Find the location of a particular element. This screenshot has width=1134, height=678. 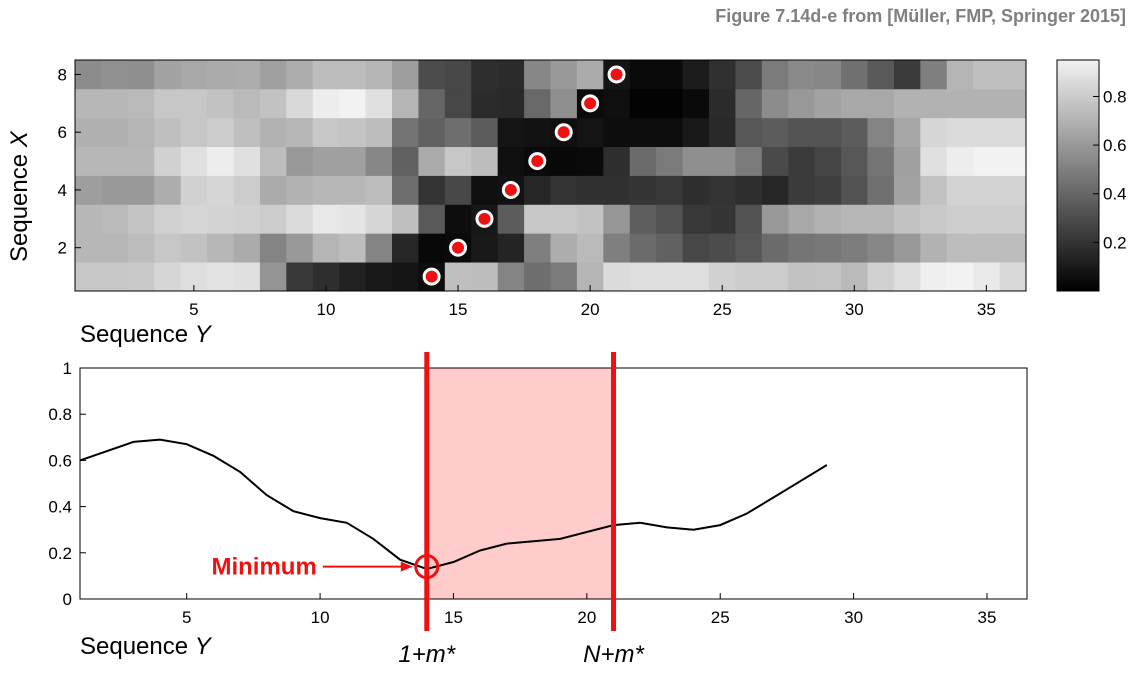

warping-path is located at coordinates (524, 175).